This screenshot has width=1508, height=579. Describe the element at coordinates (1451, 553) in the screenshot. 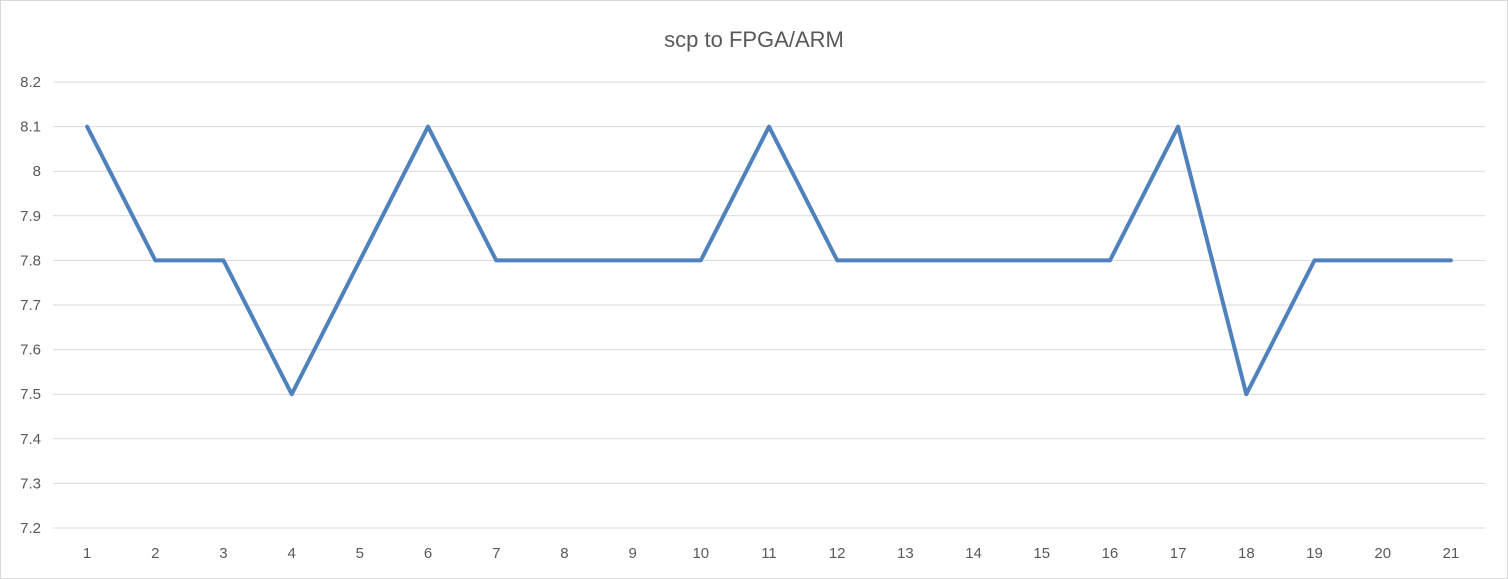

I see `x-tick-label: 21` at that location.